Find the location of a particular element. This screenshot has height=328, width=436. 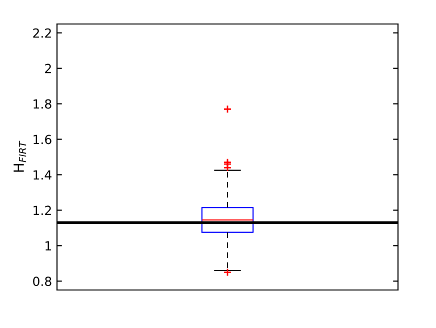

y-tick-label: 1.2 is located at coordinates (42, 210).